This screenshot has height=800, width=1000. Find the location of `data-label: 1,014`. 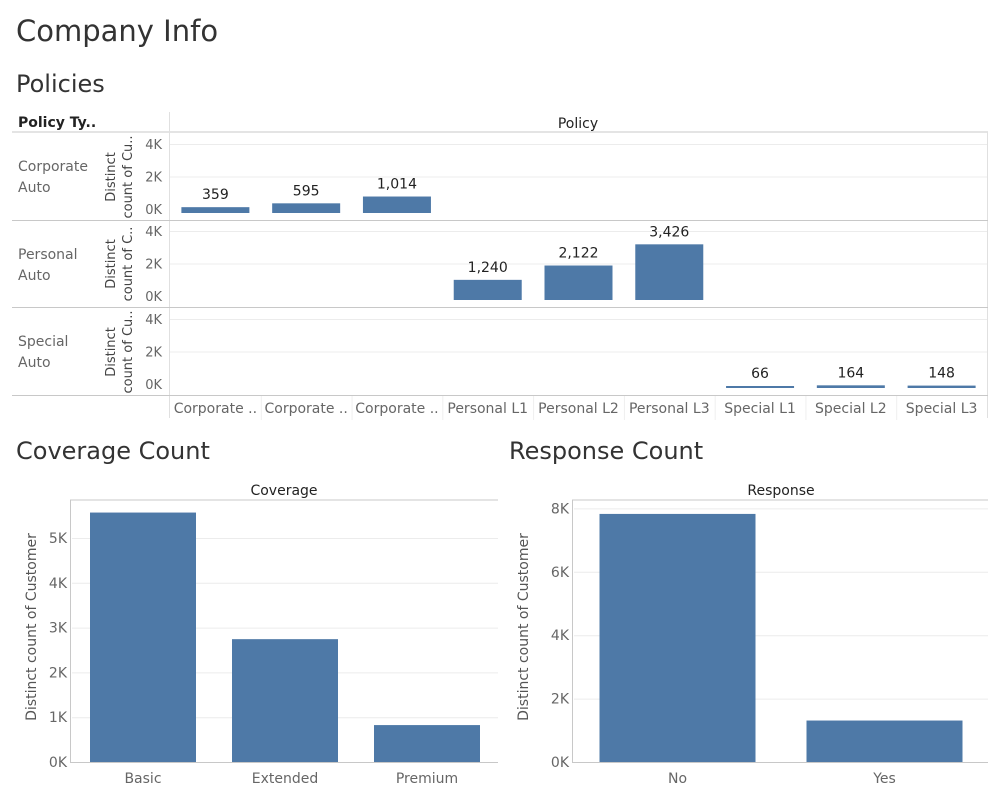

data-label: 1,014 is located at coordinates (397, 185).